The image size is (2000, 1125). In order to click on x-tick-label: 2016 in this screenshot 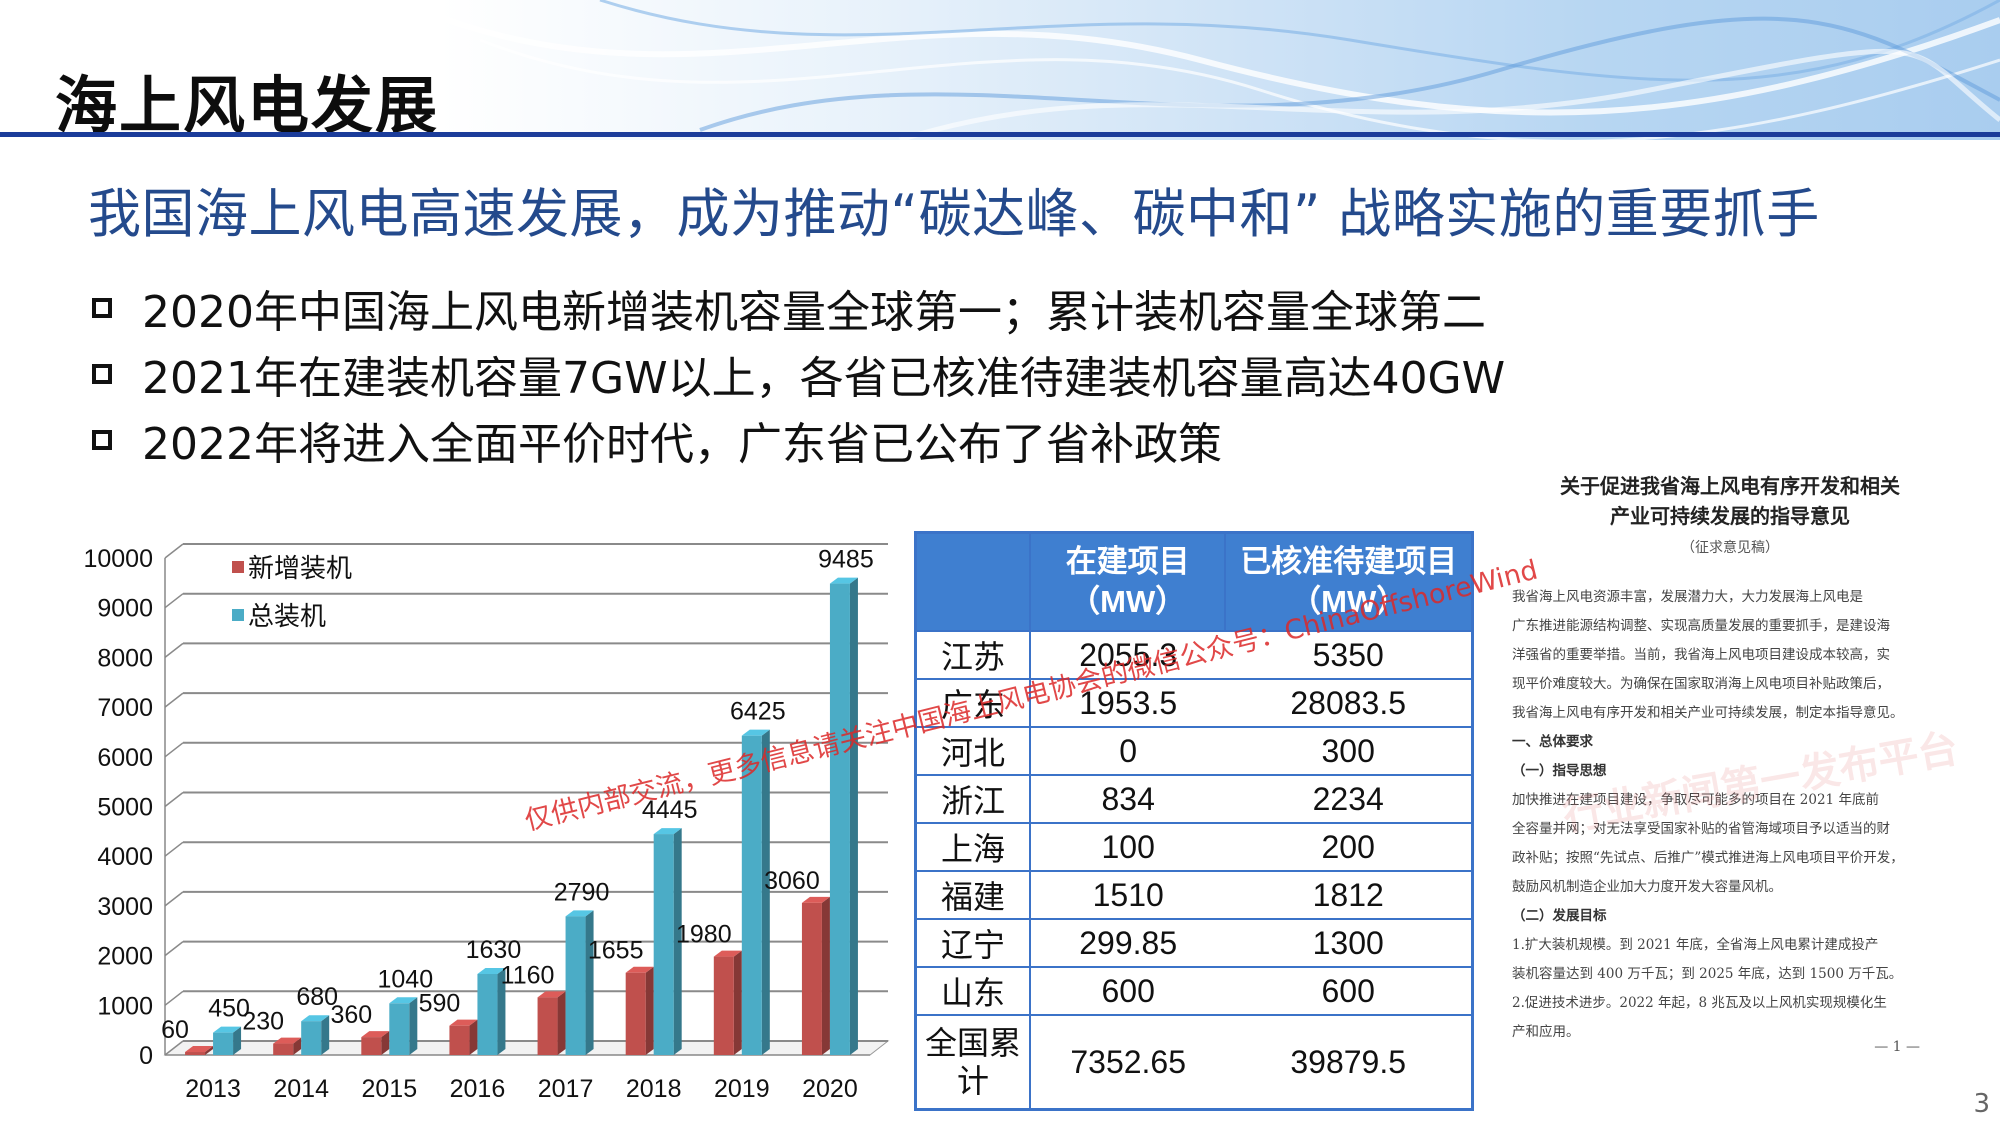, I will do `click(478, 1089)`.